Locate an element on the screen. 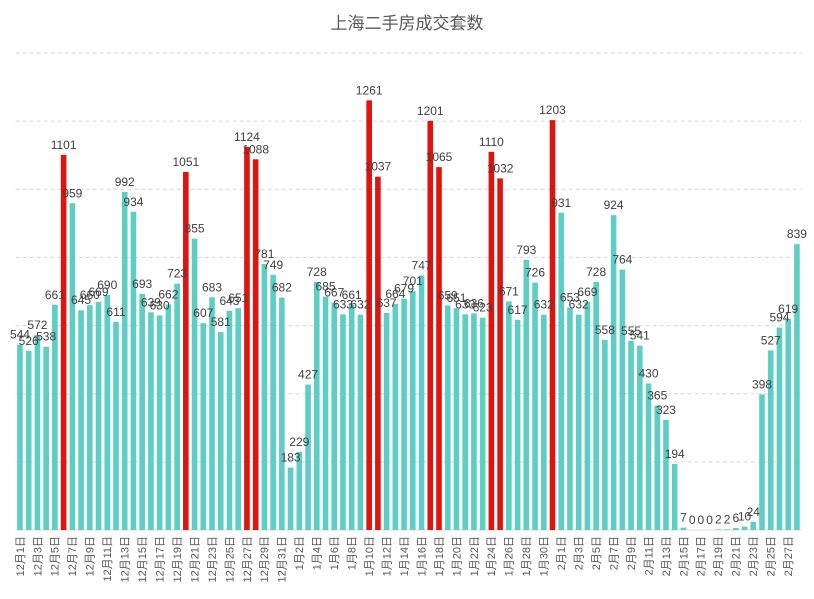 Image resolution: width=814 pixels, height=599 pixels. data-label: 924 is located at coordinates (614, 205).